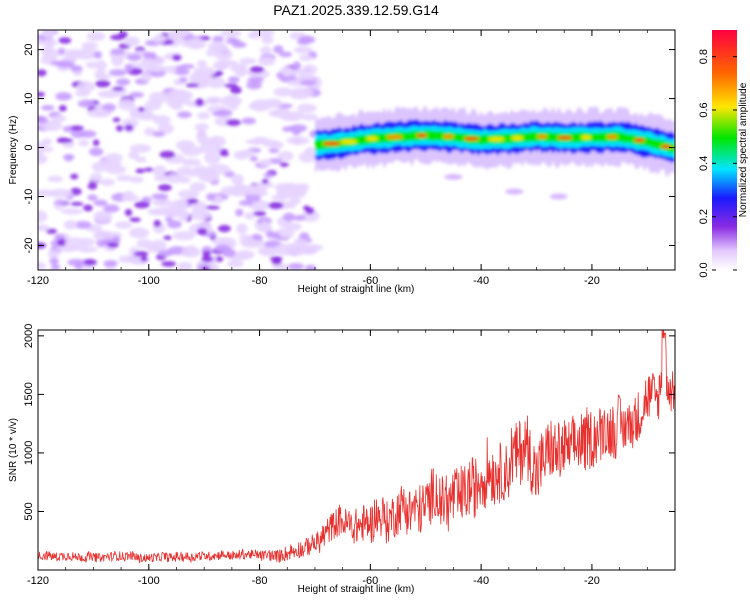 The width and height of the screenshot is (750, 600). What do you see at coordinates (481, 581) in the screenshot?
I see `snr-x-tick-label: -40` at bounding box center [481, 581].